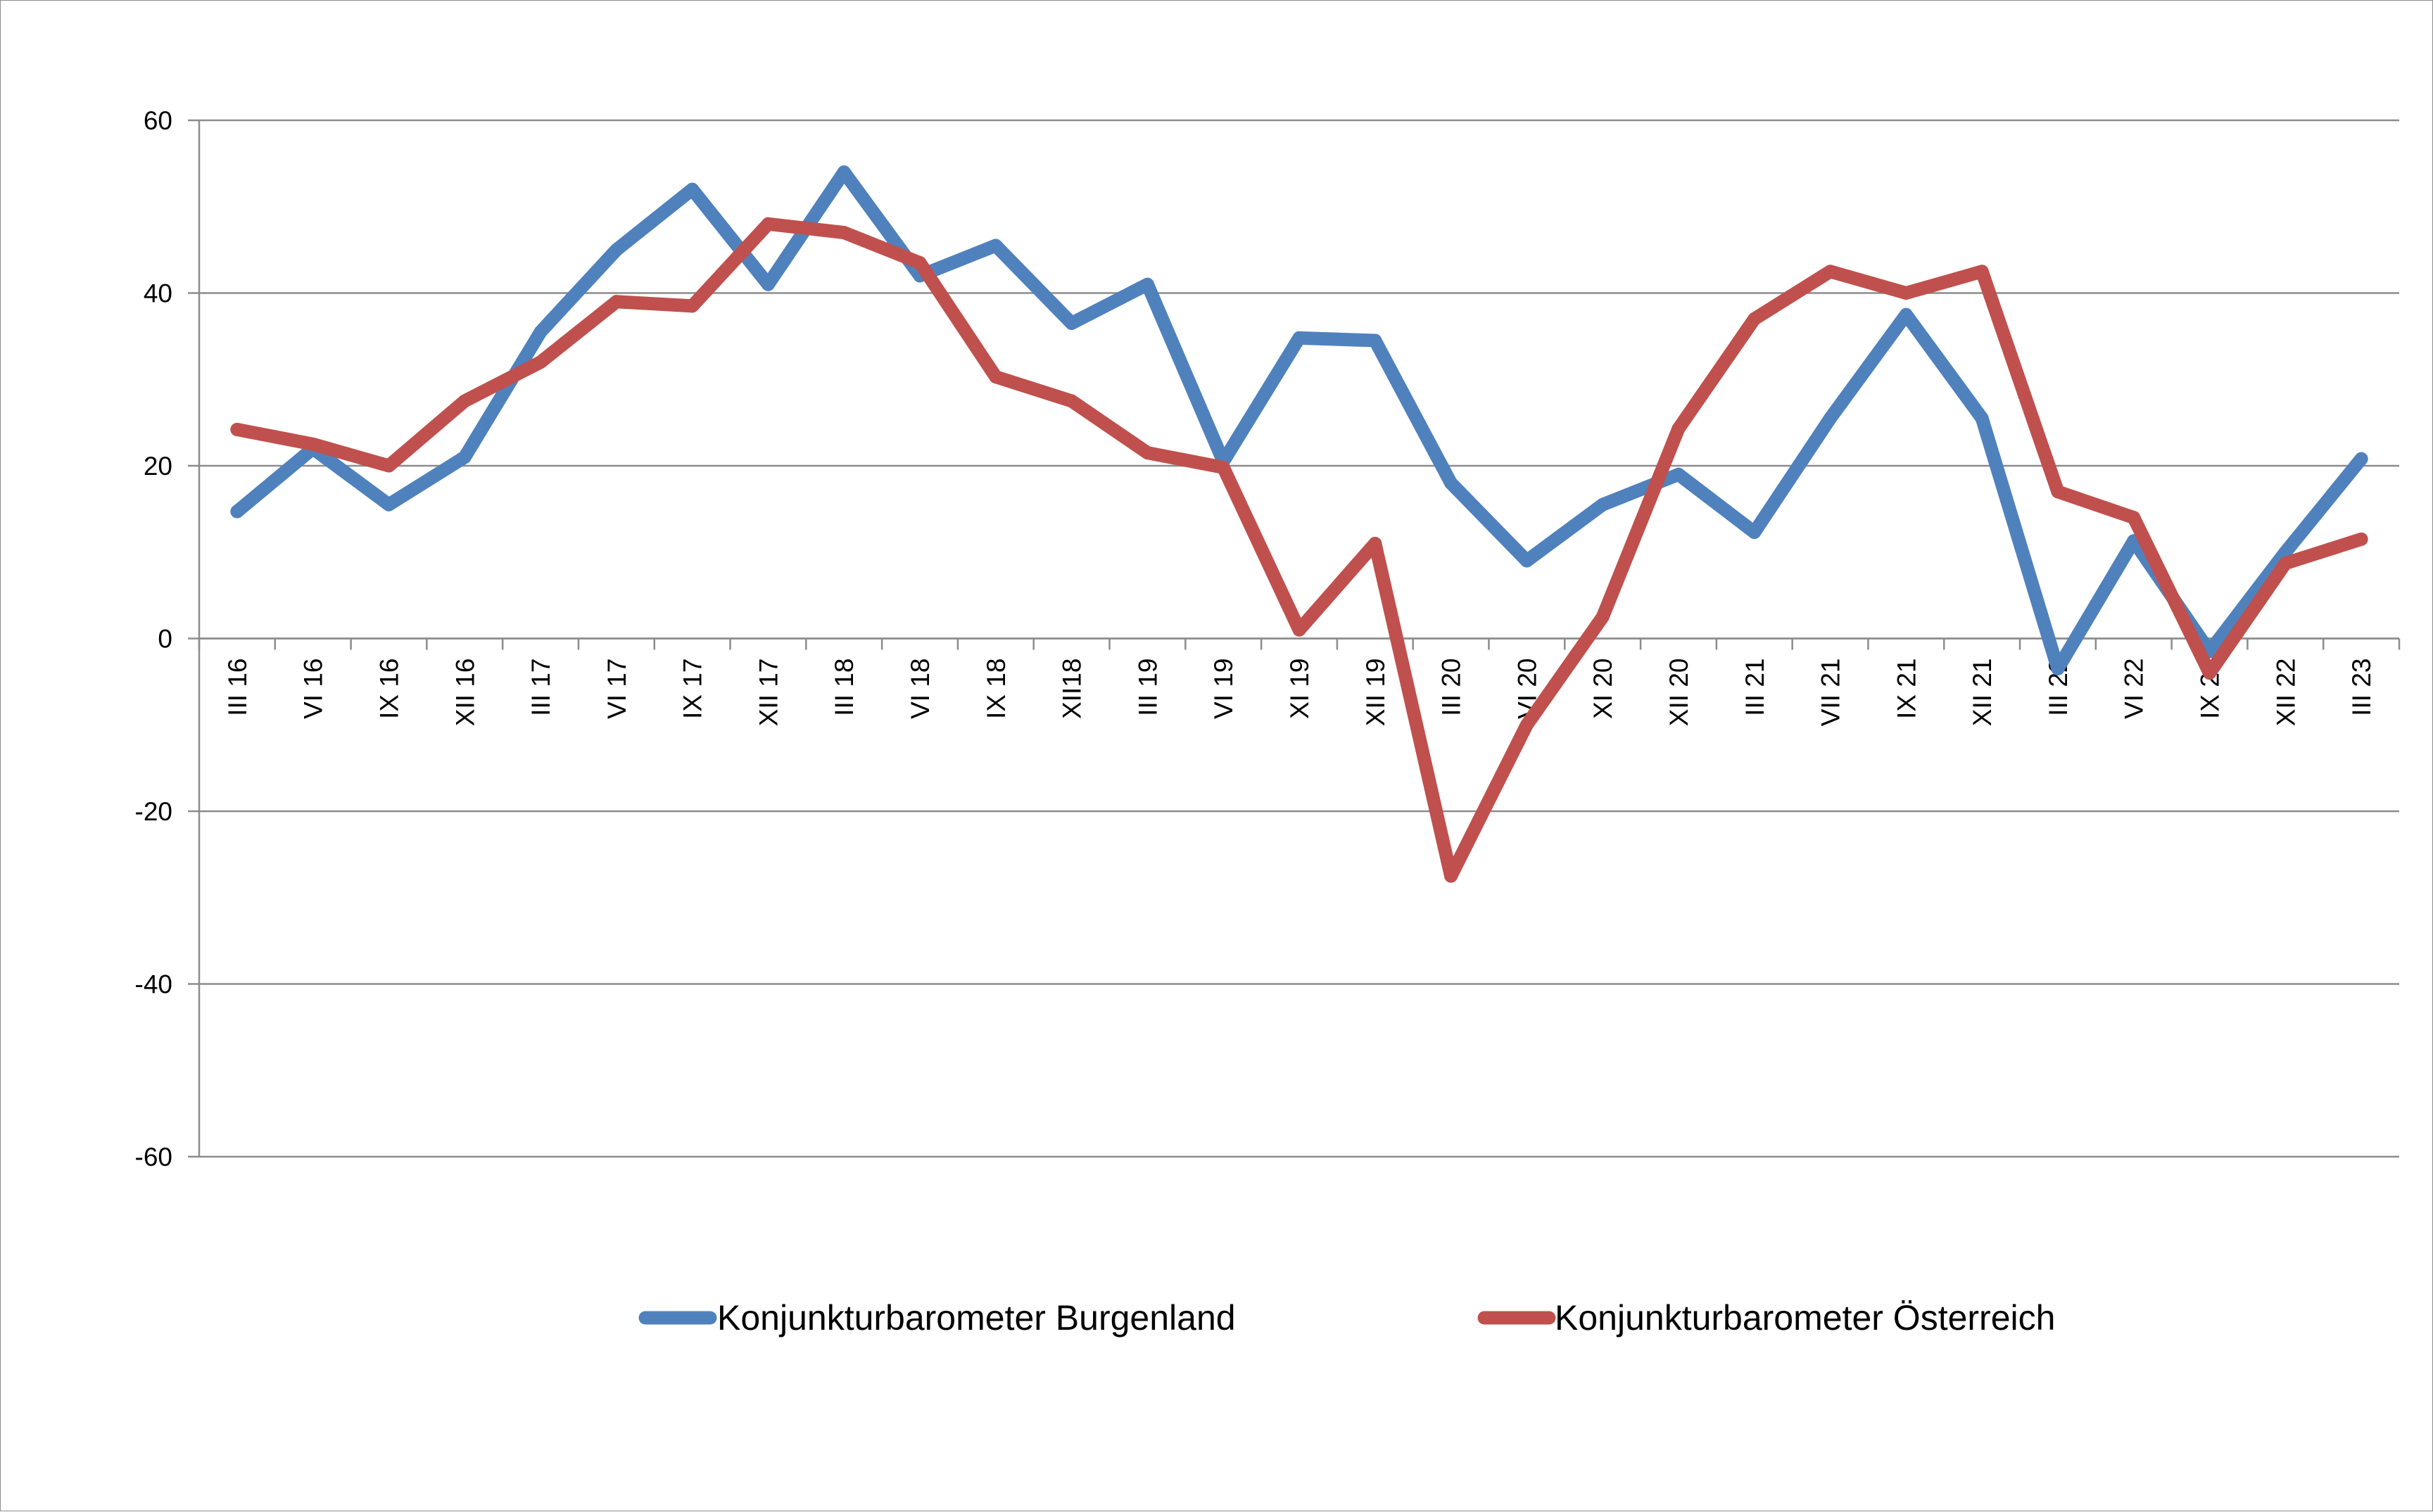 The width and height of the screenshot is (2433, 1512). Describe the element at coordinates (237, 687) in the screenshot. I see `x-tick-label: III 16` at that location.